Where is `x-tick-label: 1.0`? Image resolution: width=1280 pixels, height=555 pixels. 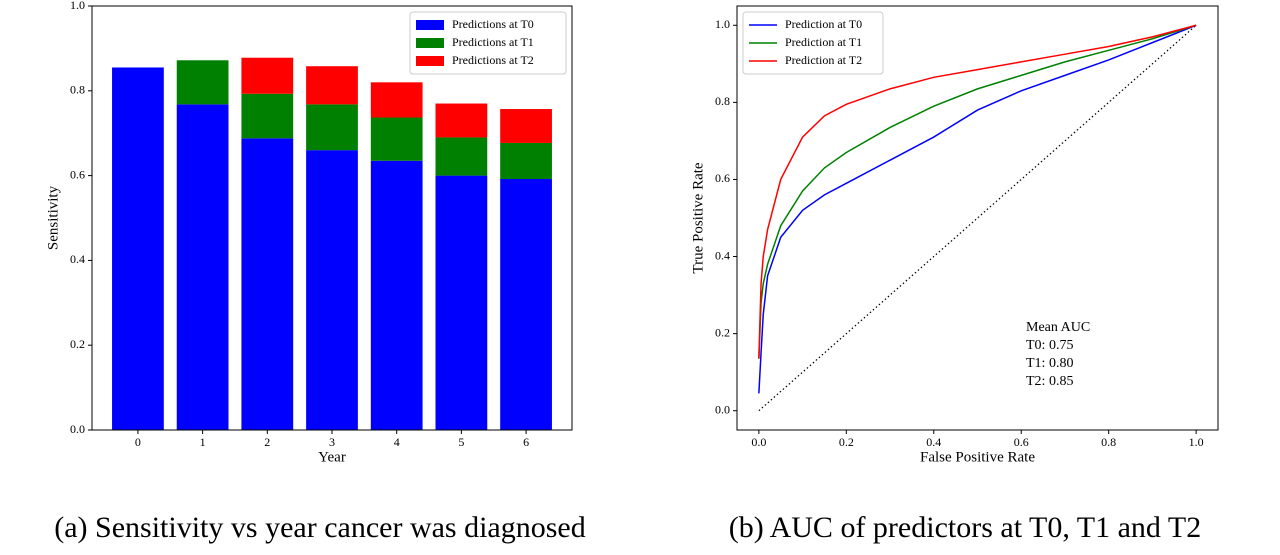
x-tick-label: 1.0 is located at coordinates (1196, 442).